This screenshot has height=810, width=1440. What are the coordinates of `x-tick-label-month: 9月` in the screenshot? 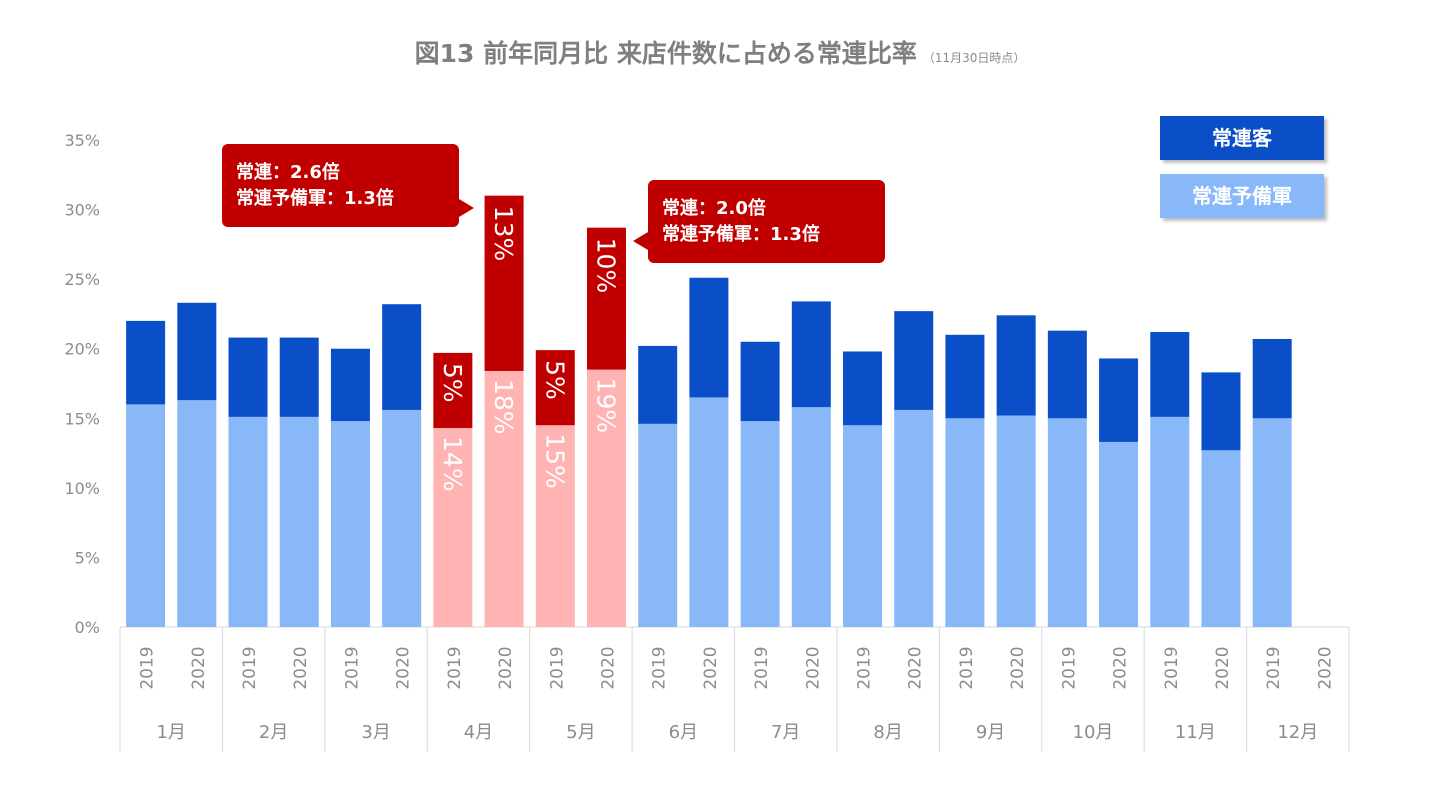 It's located at (990, 732).